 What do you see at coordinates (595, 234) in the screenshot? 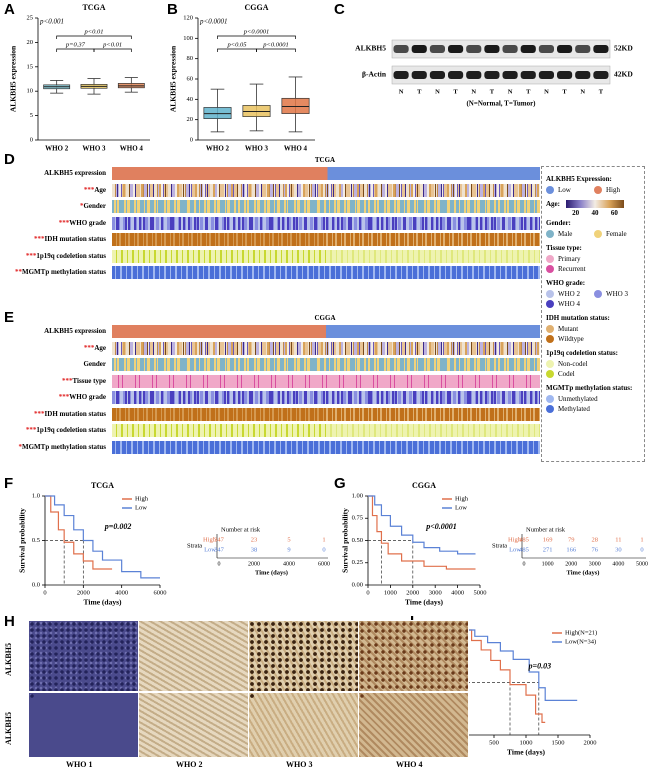
I see `legend-items: Male Female` at bounding box center [595, 234].